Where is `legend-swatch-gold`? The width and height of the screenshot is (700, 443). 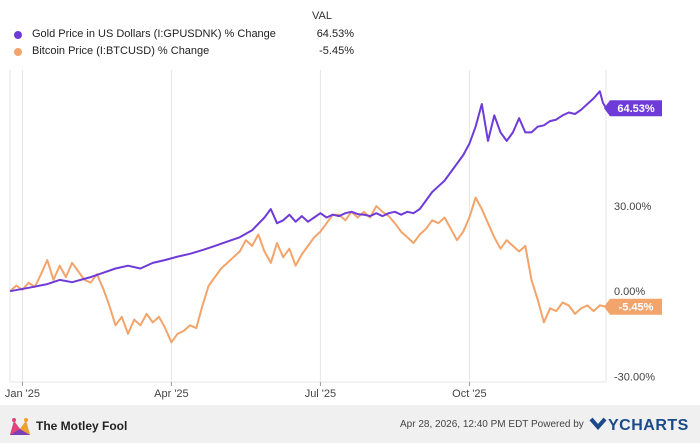 legend-swatch-gold is located at coordinates (18, 35).